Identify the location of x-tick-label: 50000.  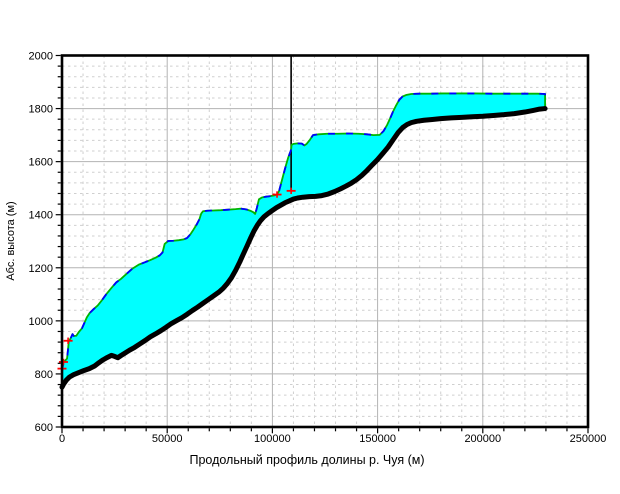
(167, 439).